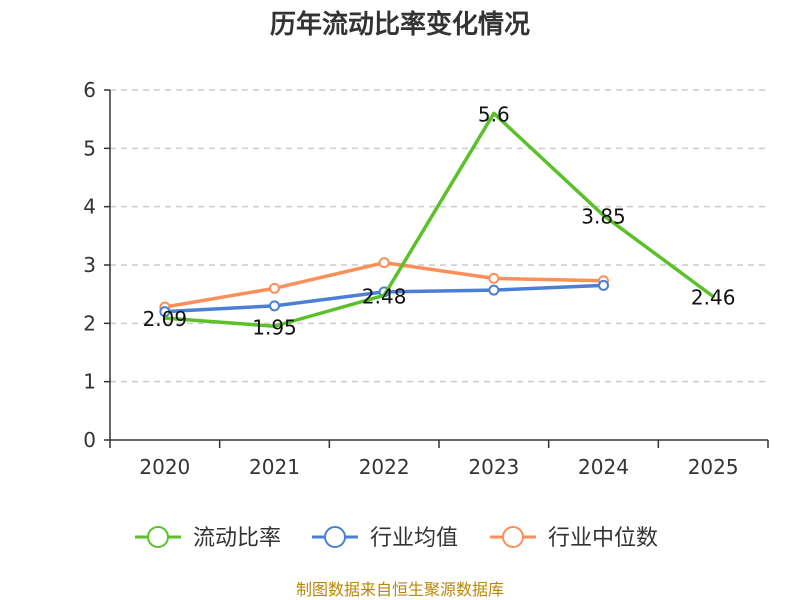 The width and height of the screenshot is (800, 600). I want to click on y-tick-label-6: 6, so click(89, 90).